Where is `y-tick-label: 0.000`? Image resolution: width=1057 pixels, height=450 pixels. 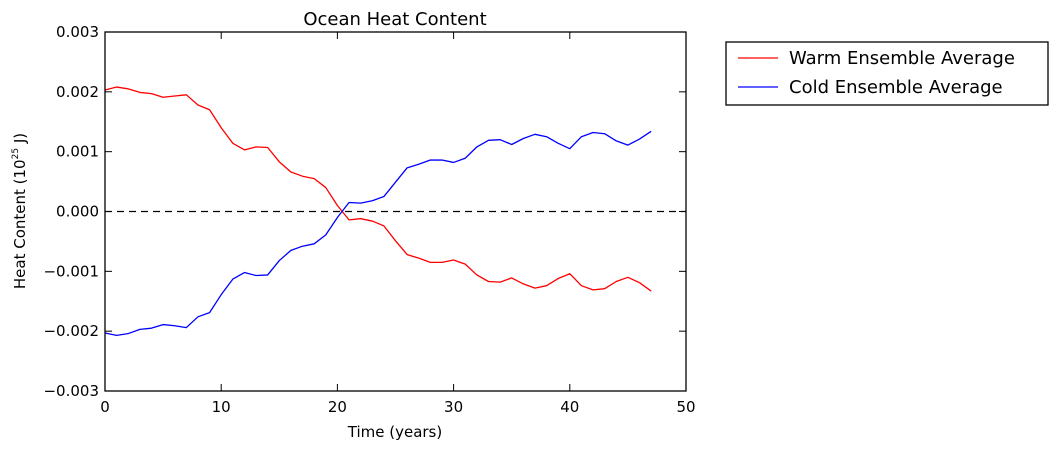 y-tick-label: 0.000 is located at coordinates (77, 212).